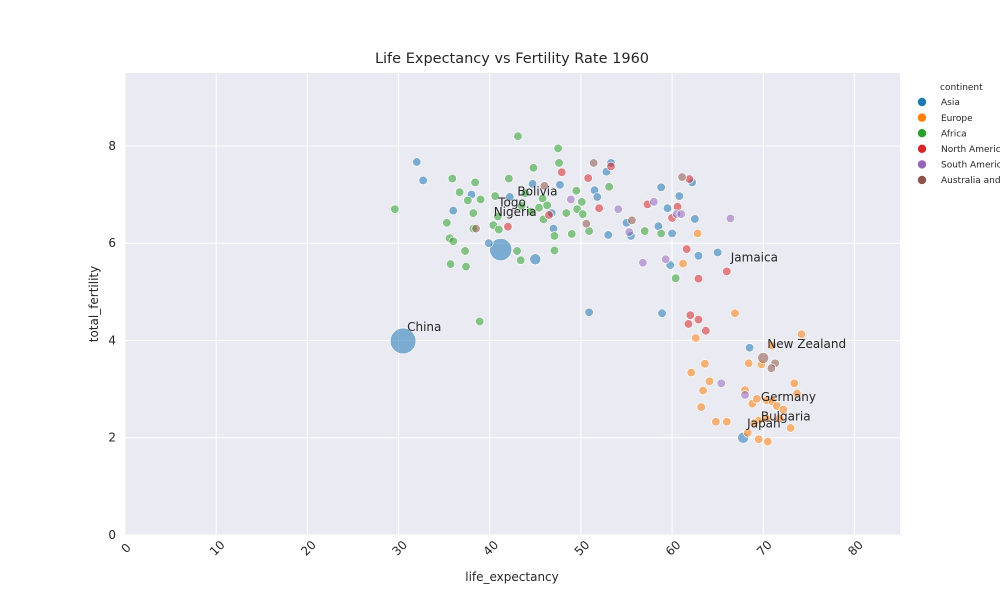 The image size is (1000, 600). I want to click on annotation-label: Jamaica, so click(754, 257).